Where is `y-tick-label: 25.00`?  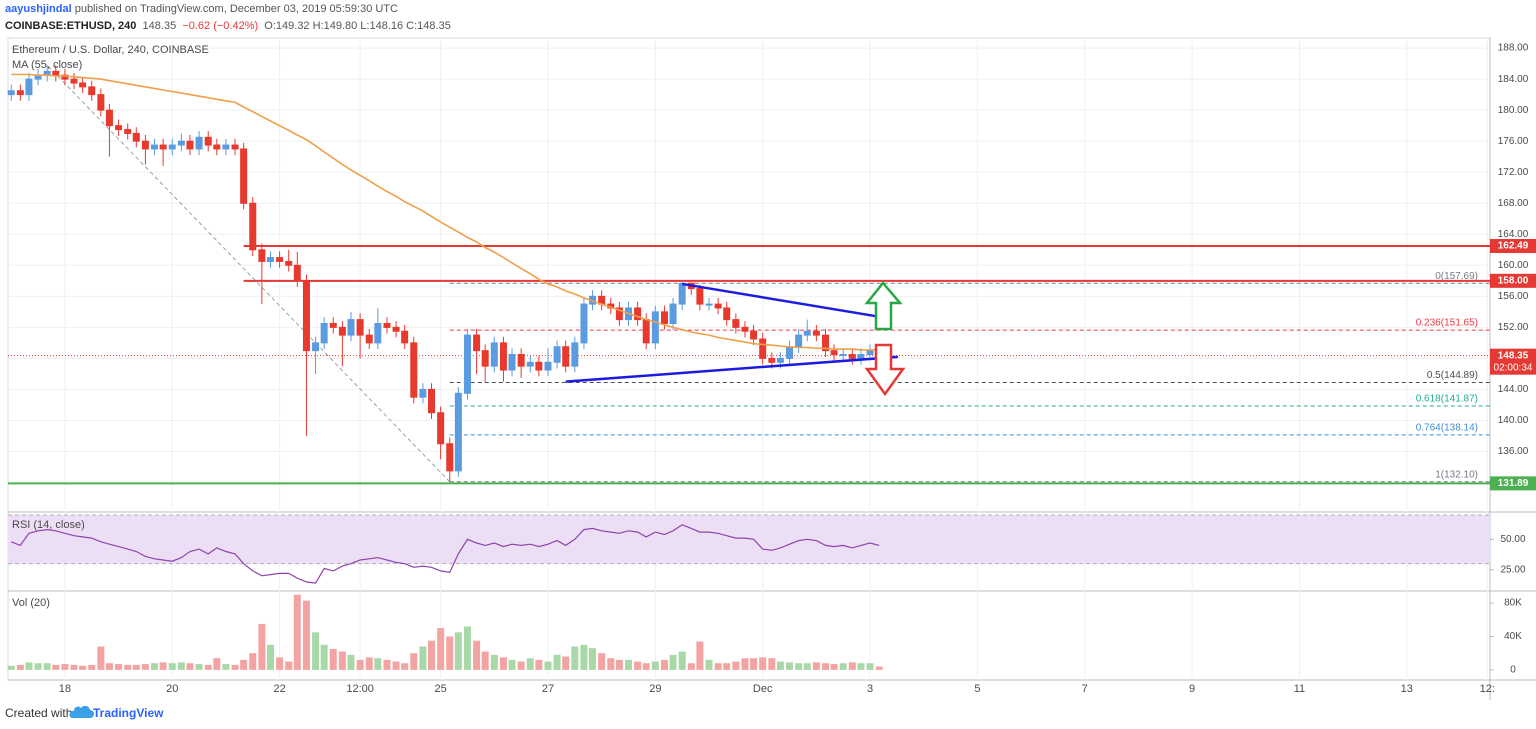 y-tick-label: 25.00 is located at coordinates (1512, 569).